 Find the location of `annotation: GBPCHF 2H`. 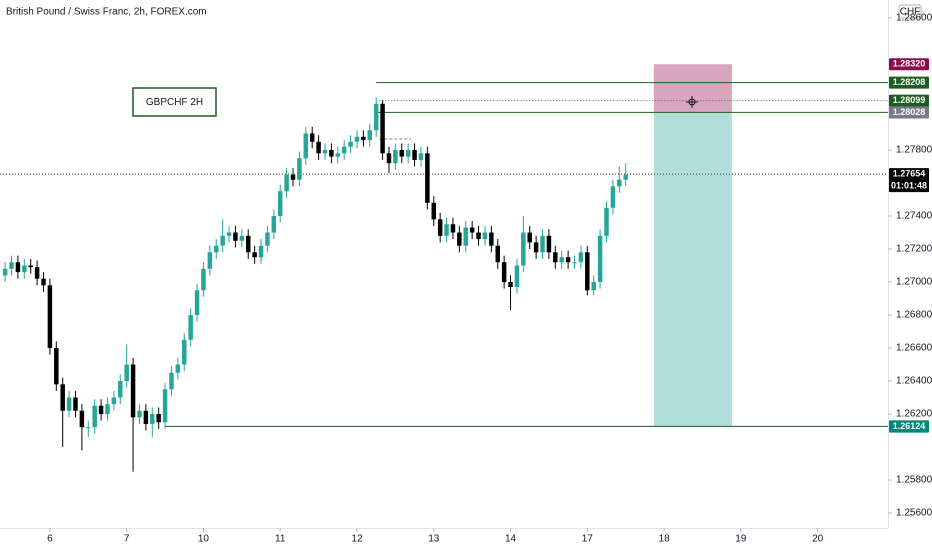

annotation: GBPCHF 2H is located at coordinates (174, 102).